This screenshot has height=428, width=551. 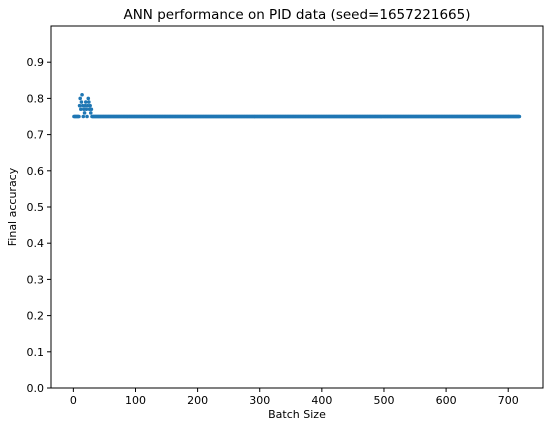 What do you see at coordinates (508, 400) in the screenshot?
I see `x-tick-label: 700` at bounding box center [508, 400].